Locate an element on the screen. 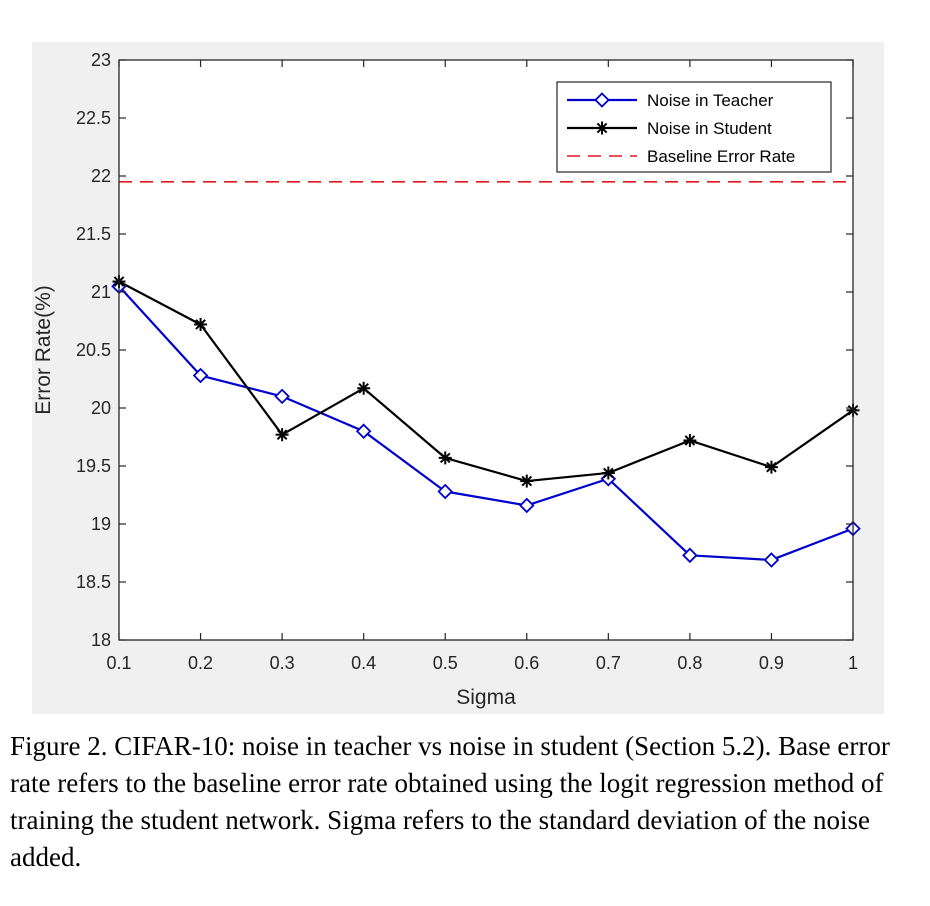  x-tick-label: 0.8 is located at coordinates (689, 663).